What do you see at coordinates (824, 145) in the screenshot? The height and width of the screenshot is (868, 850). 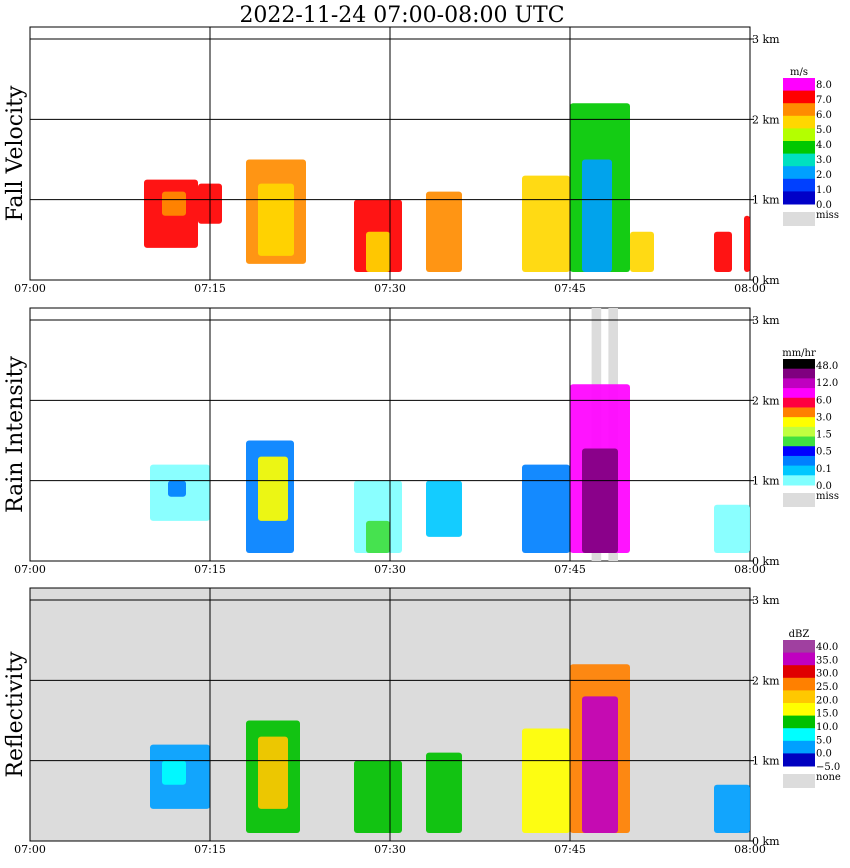 I see `legend-label: 4.0` at bounding box center [824, 145].